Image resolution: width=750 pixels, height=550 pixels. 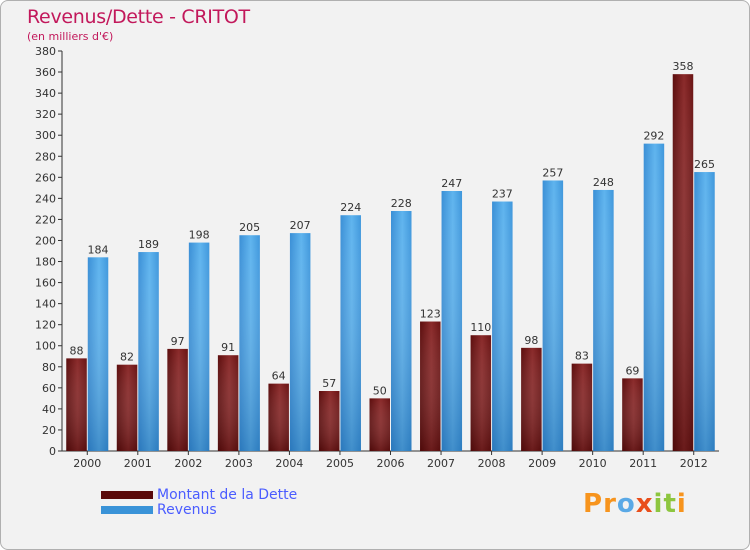 I want to click on legend: Montant de la Dette Revenus, so click(x=199, y=502).